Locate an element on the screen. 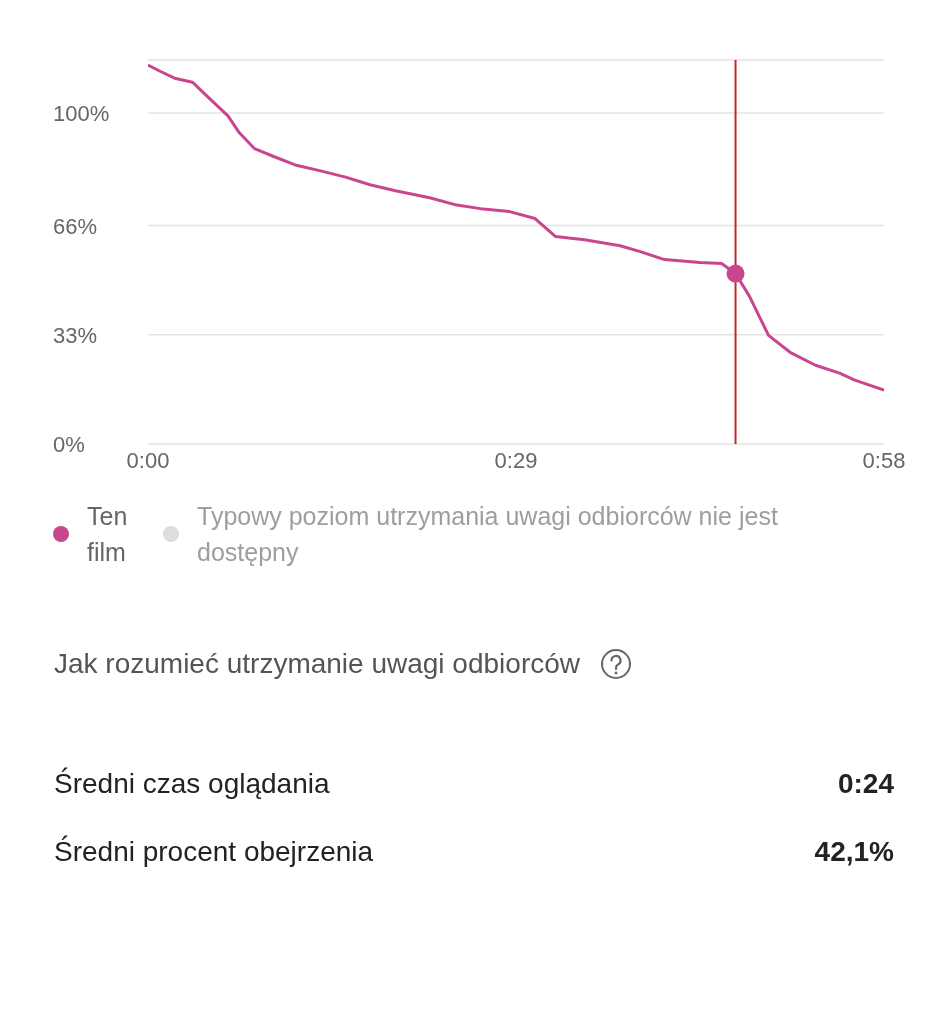 This screenshot has width=949, height=1024. x-tick-label: 0:00 is located at coordinates (148, 460).